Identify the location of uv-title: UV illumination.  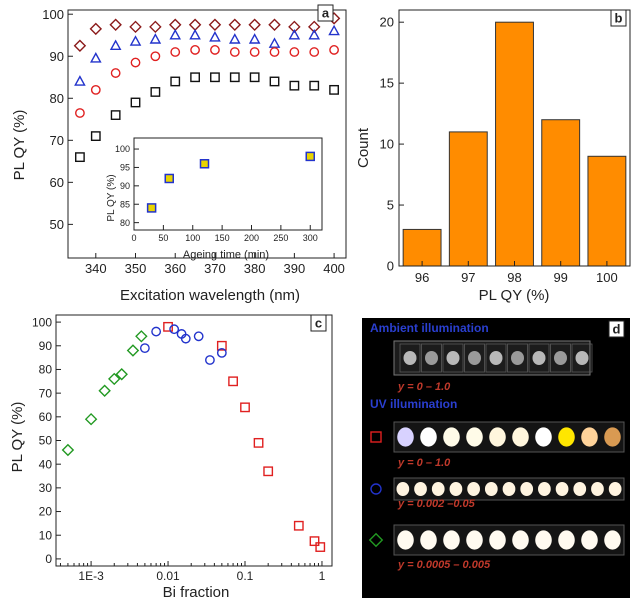
(413, 404).